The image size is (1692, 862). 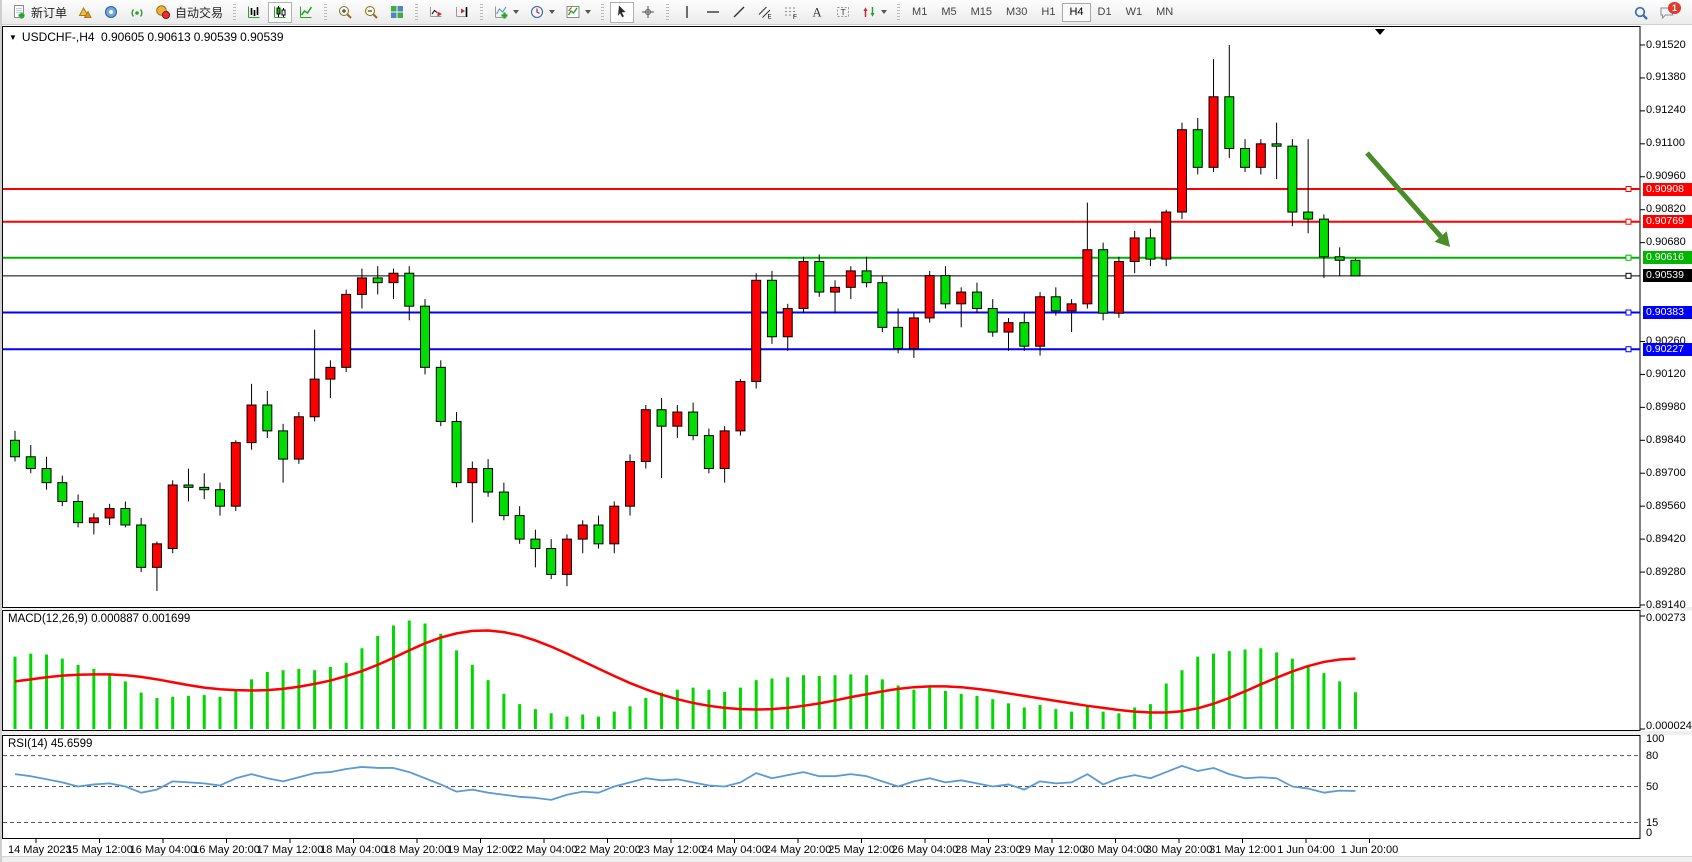 What do you see at coordinates (537, 12) in the screenshot?
I see `clock-icon` at bounding box center [537, 12].